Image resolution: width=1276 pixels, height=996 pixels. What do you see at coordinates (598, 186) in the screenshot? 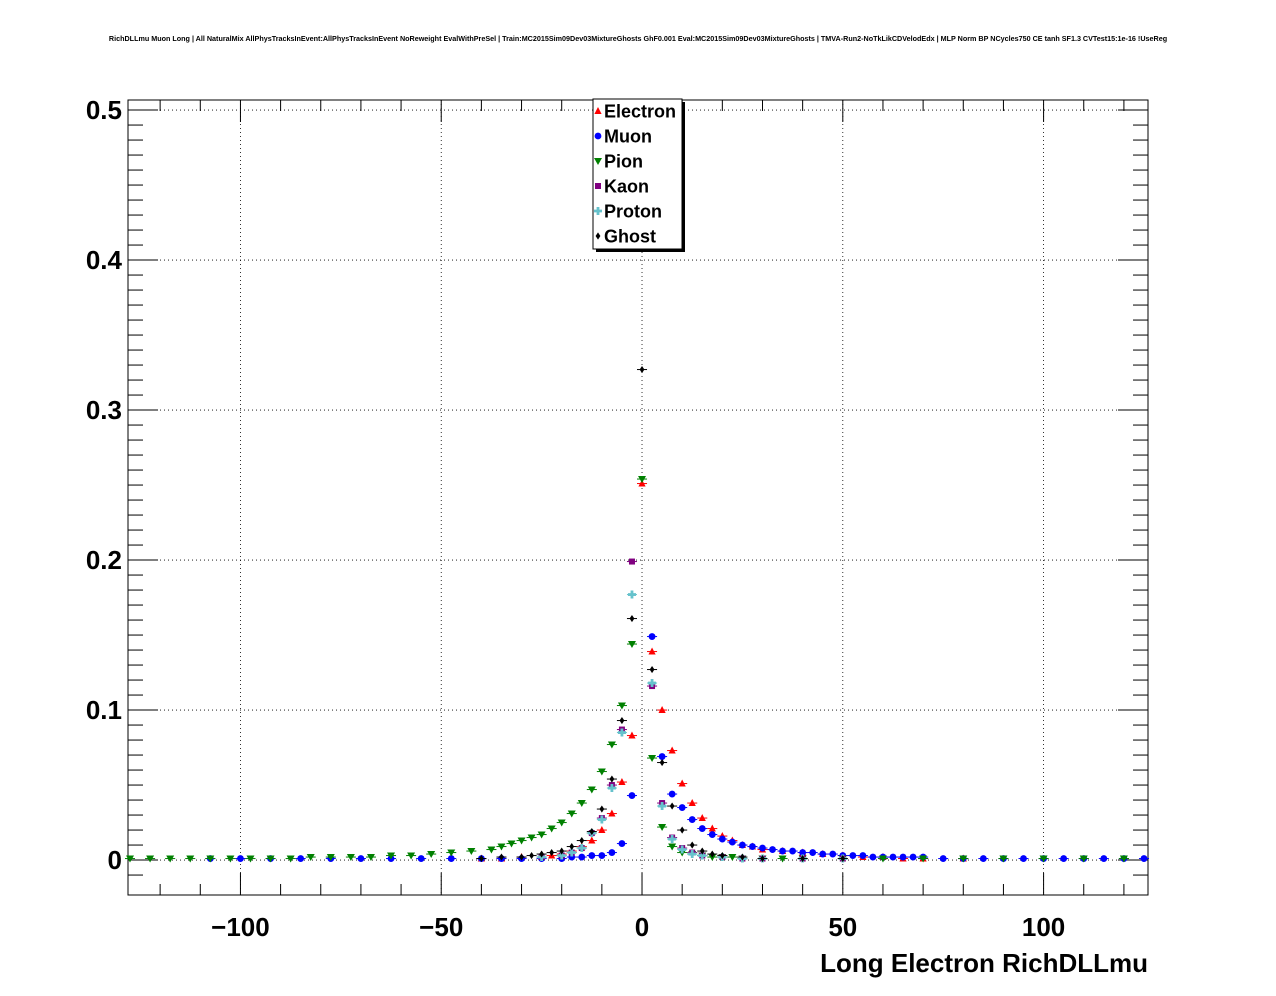
I see `legend-marker-kaon` at bounding box center [598, 186].